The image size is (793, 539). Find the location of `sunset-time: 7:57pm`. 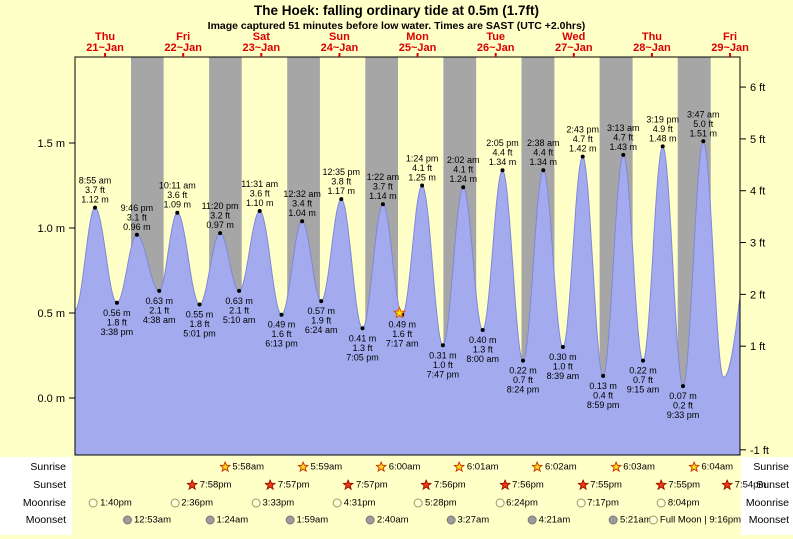

sunset-time: 7:57pm is located at coordinates (287, 485).